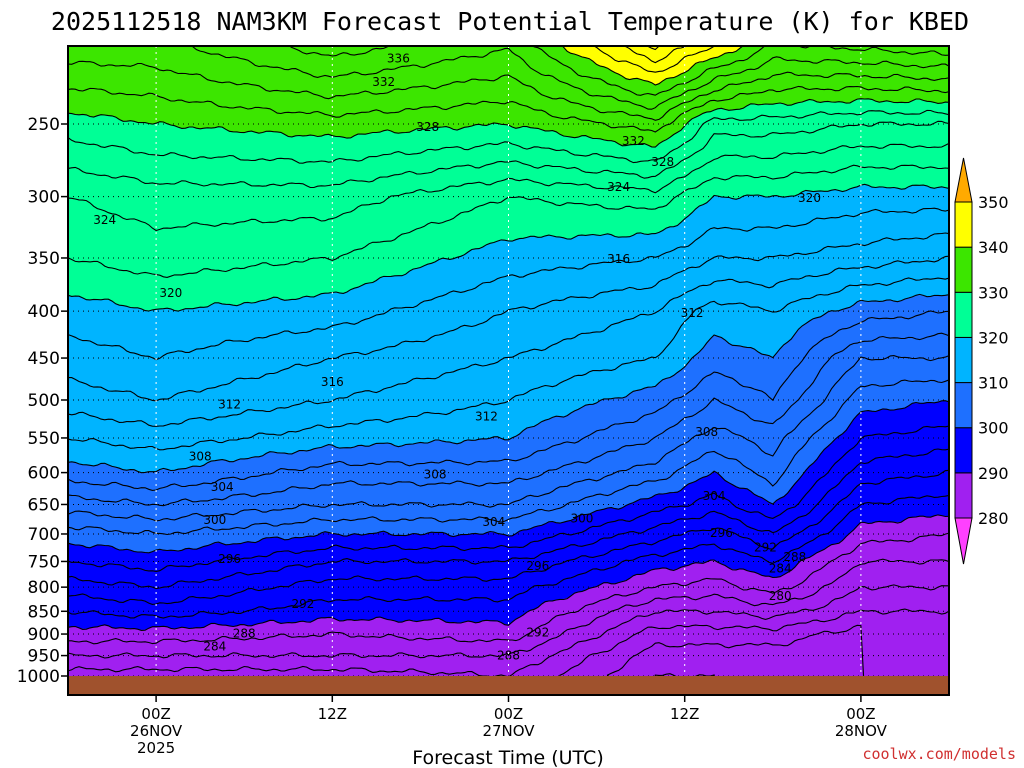  I want to click on x-tick-label: 27NOV, so click(508, 731).